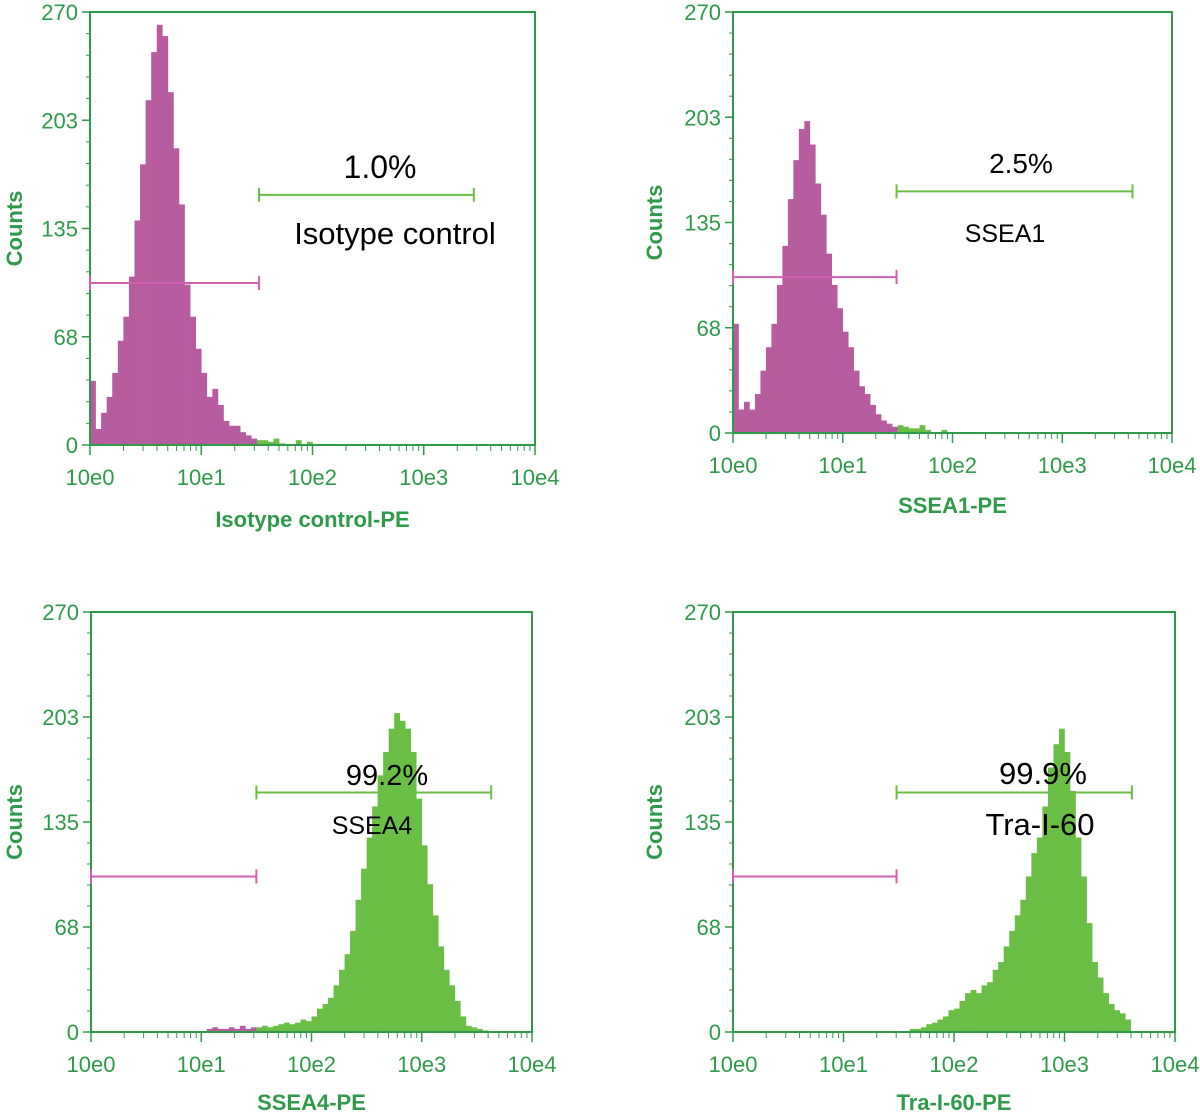 Image resolution: width=1200 pixels, height=1115 pixels. I want to click on positive-percent-label: 2.5%, so click(1021, 163).